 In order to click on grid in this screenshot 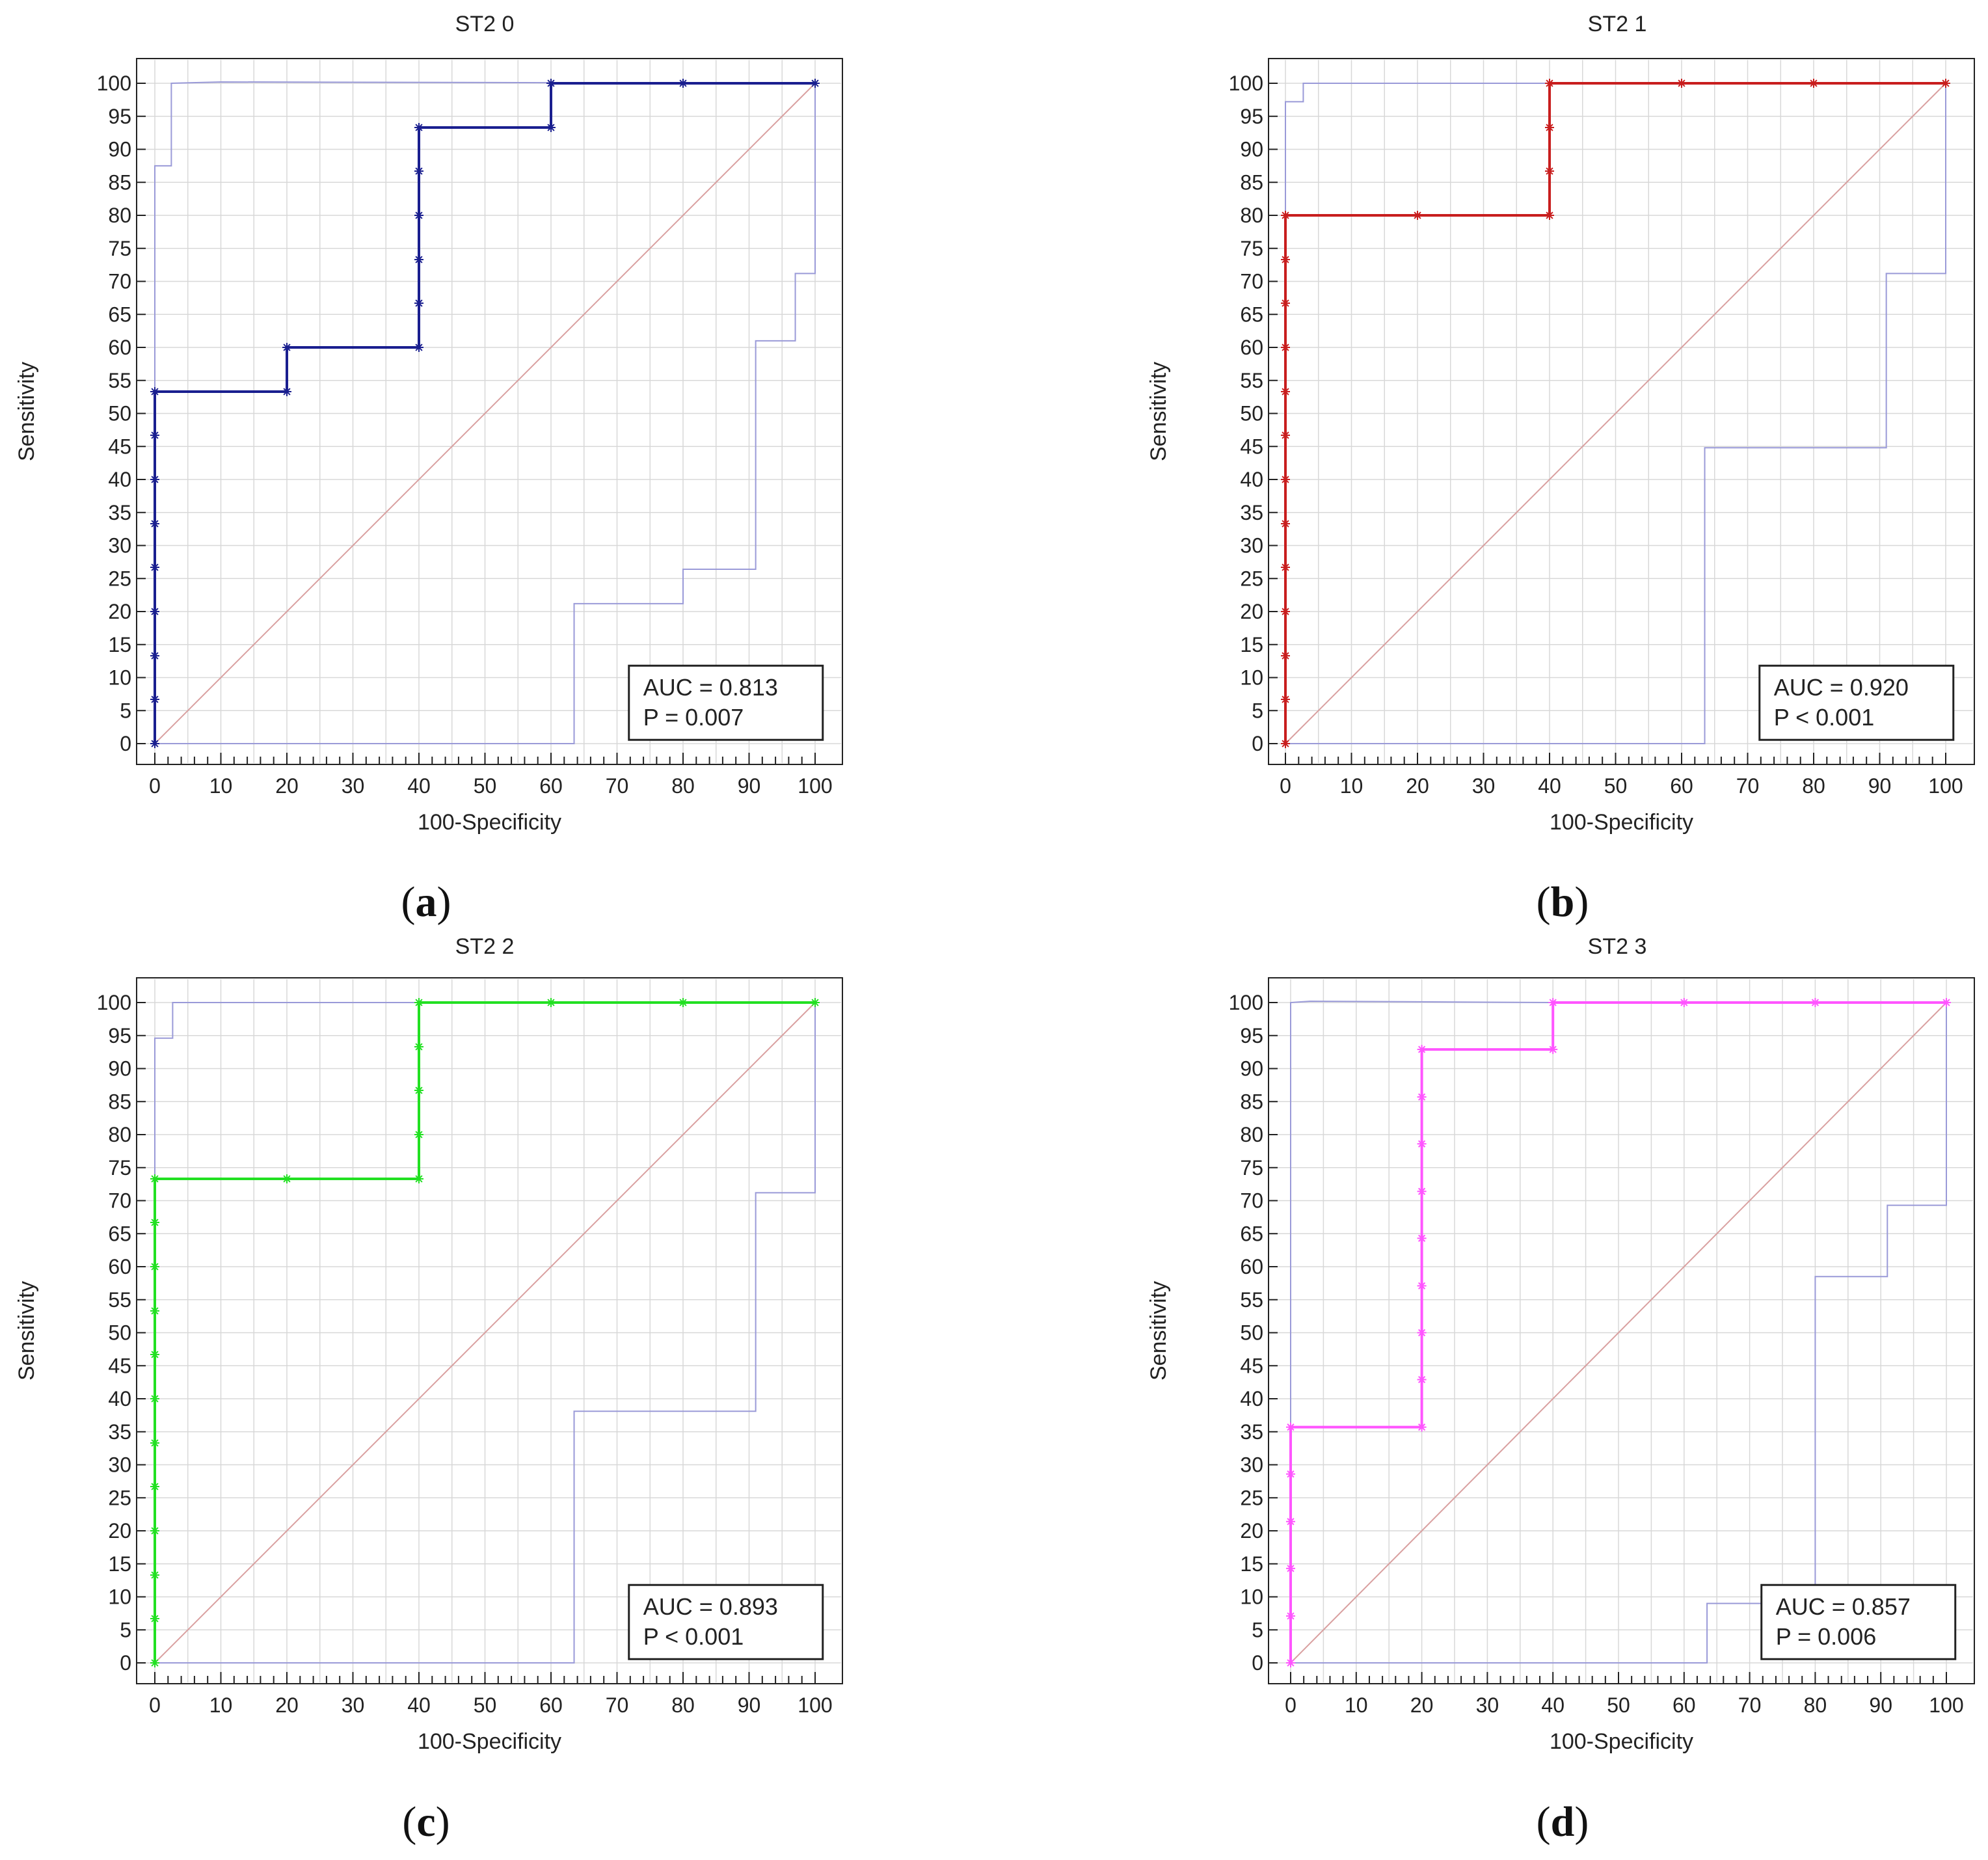, I will do `click(489, 1330)`.